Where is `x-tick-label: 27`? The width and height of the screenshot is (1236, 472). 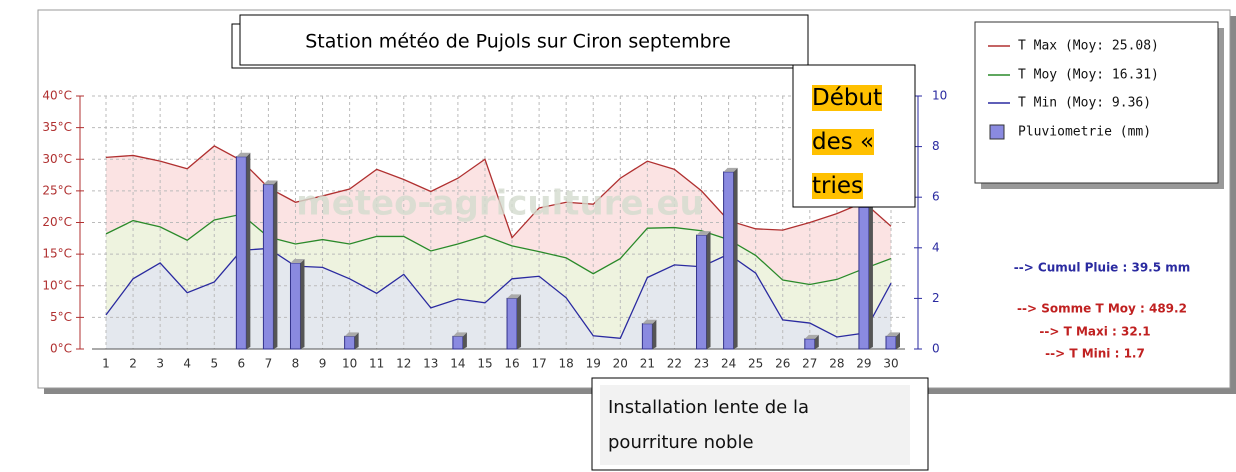
x-tick-label: 27 is located at coordinates (809, 364).